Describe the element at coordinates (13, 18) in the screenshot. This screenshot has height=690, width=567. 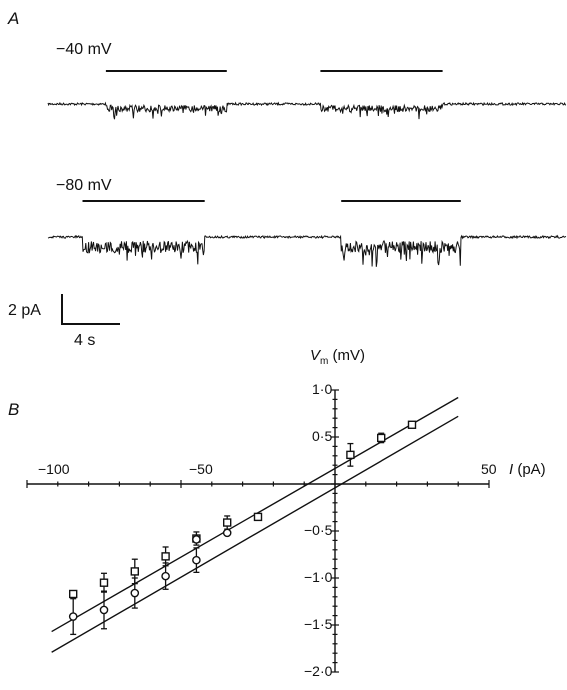
I see `panel-a-label: A` at that location.